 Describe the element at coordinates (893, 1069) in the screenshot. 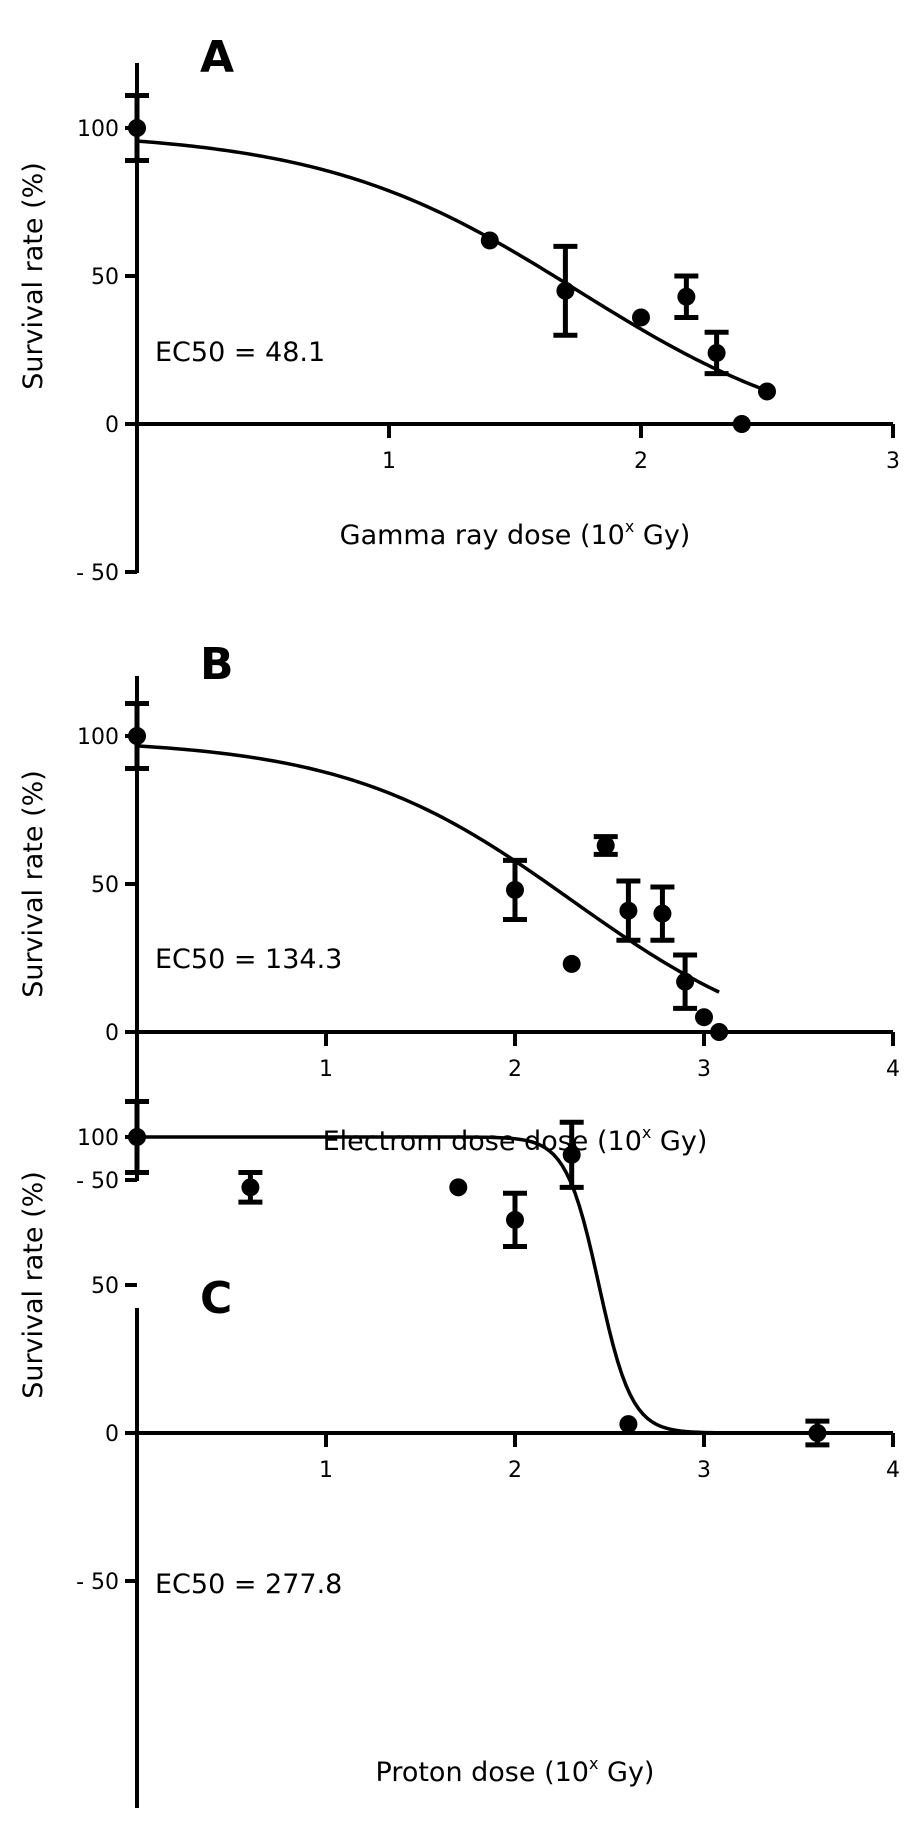

I see `panel-b-x-tick-label: 4` at that location.